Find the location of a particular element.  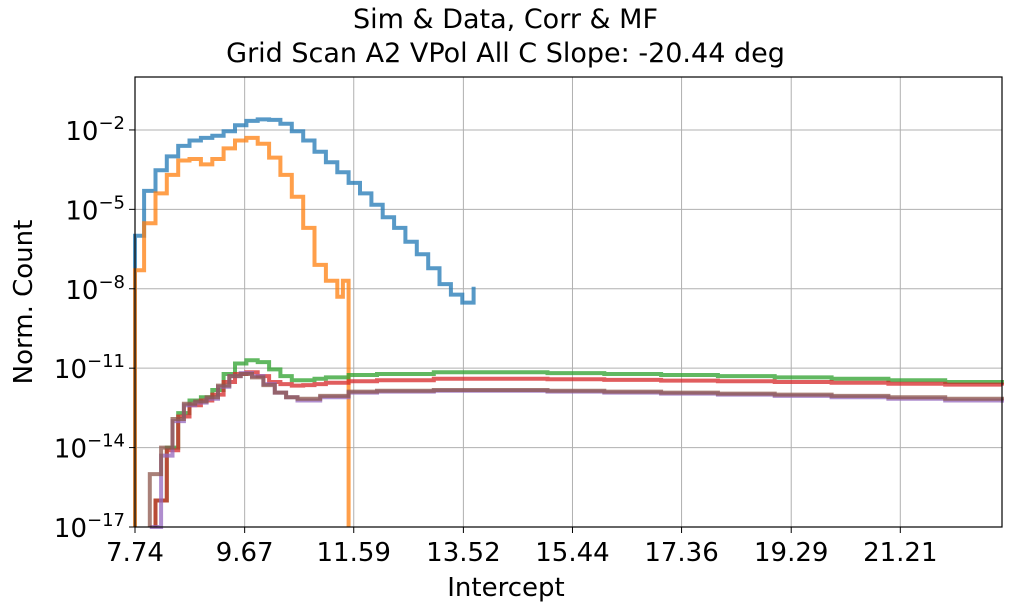

x-tick-label: 7.74 is located at coordinates (135, 553).